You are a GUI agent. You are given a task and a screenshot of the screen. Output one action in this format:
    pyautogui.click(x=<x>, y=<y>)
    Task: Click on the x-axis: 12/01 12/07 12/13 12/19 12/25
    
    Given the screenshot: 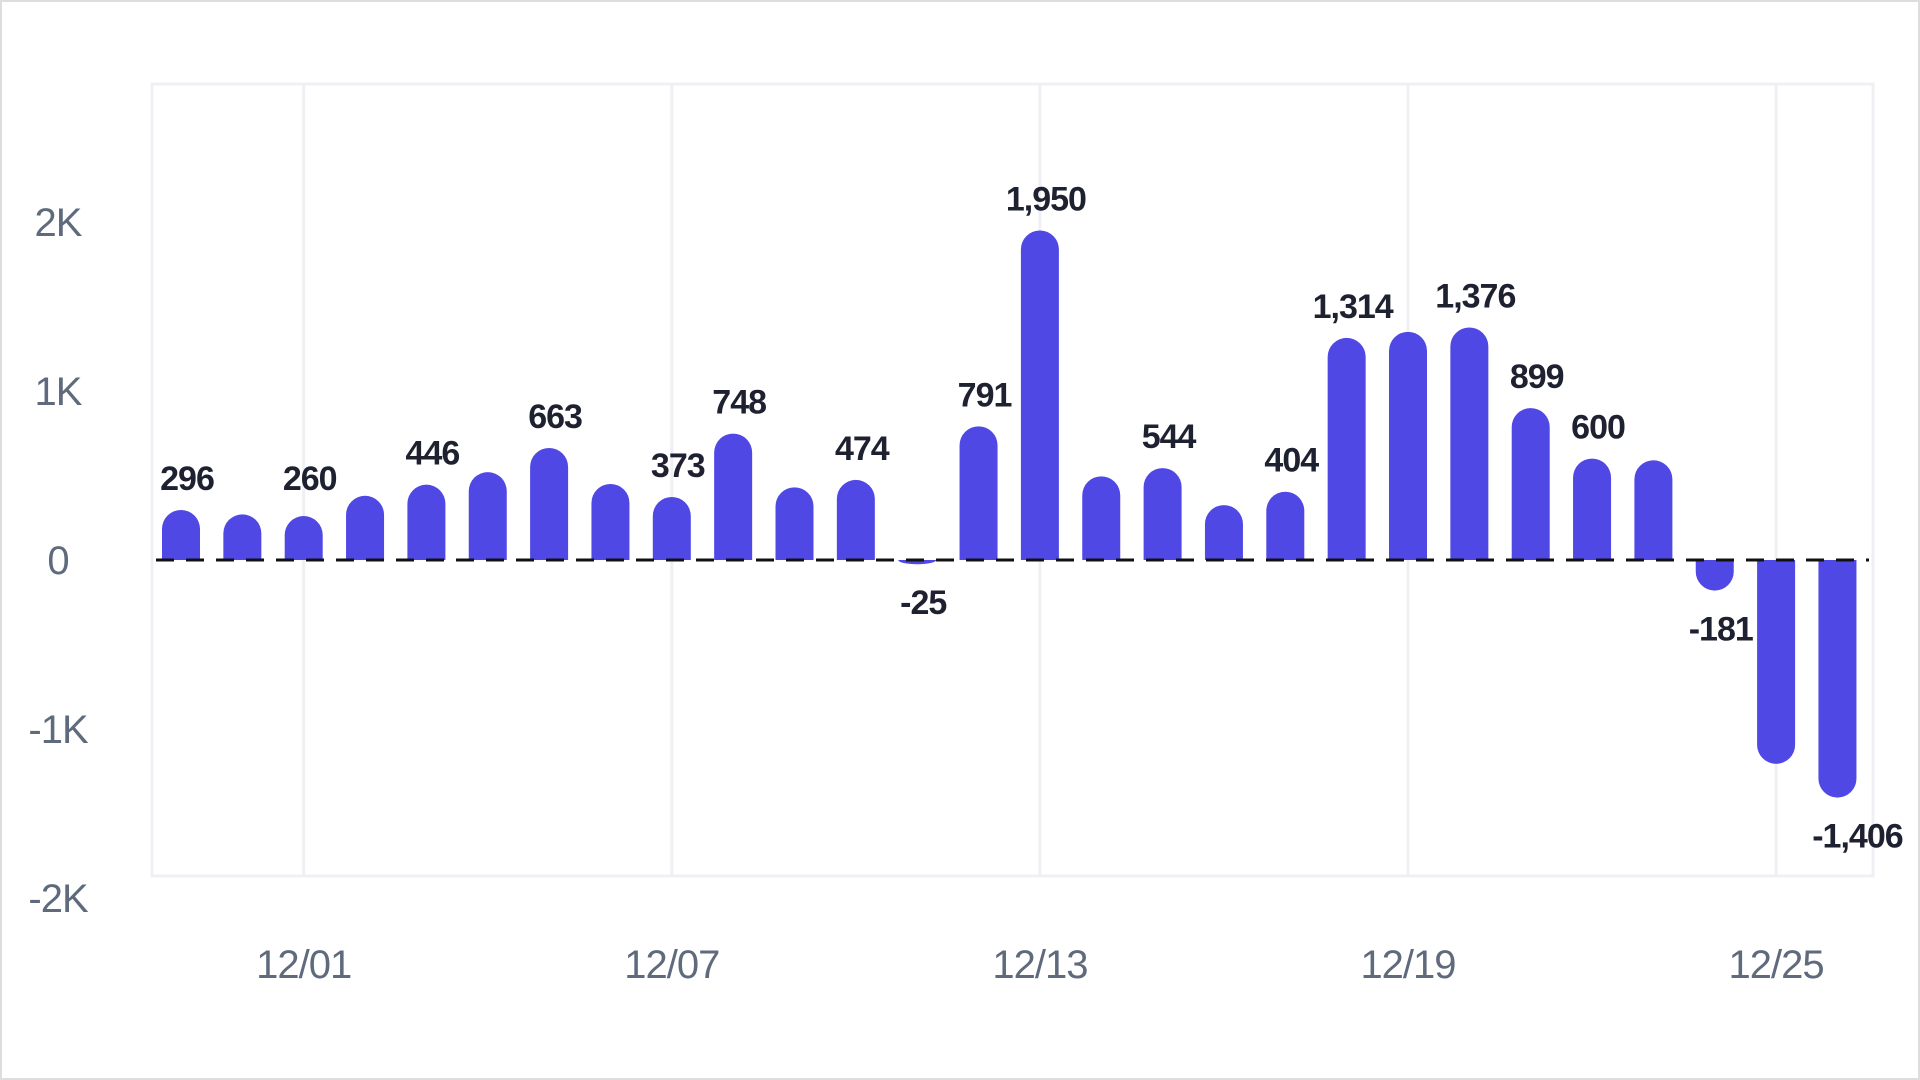 What is the action you would take?
    pyautogui.click(x=1040, y=965)
    